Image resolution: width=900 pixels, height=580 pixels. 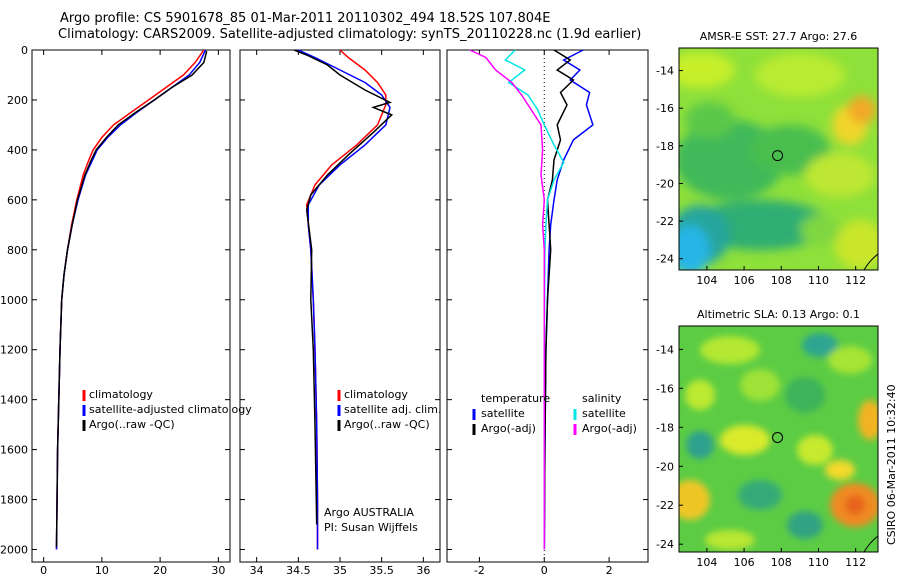 What do you see at coordinates (17, 150) in the screenshot?
I see `depth-tick-label: 400` at bounding box center [17, 150].